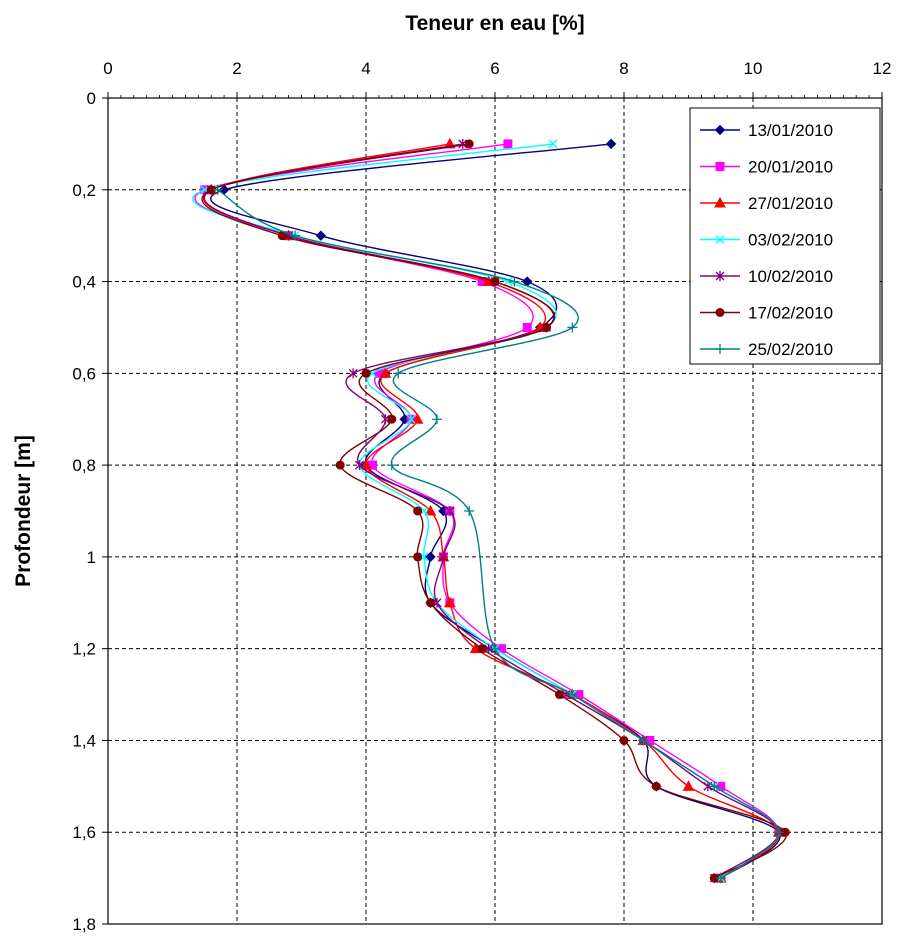  What do you see at coordinates (236, 68) in the screenshot?
I see `x-tick-label: 2` at bounding box center [236, 68].